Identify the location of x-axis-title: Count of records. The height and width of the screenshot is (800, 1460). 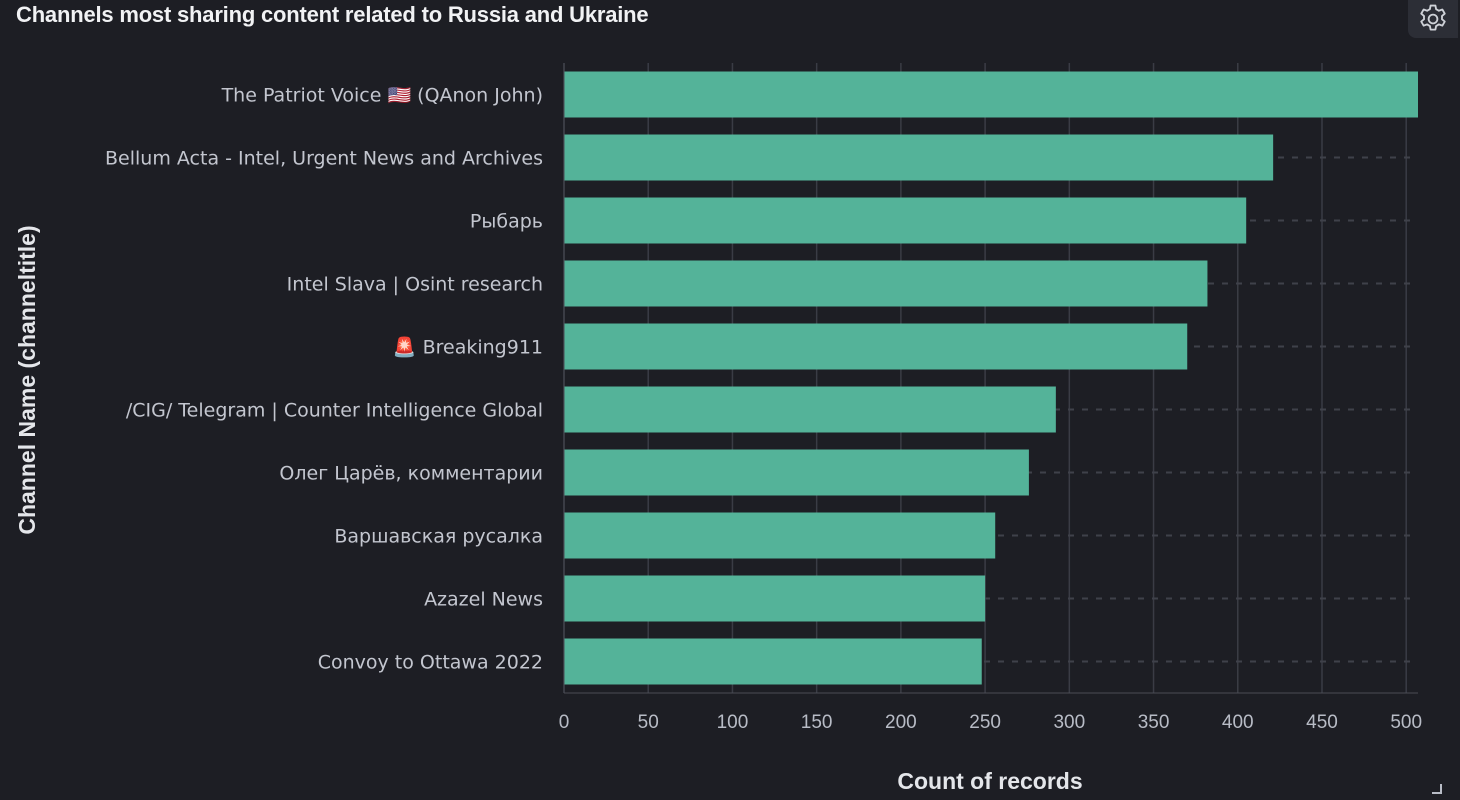
(989, 781).